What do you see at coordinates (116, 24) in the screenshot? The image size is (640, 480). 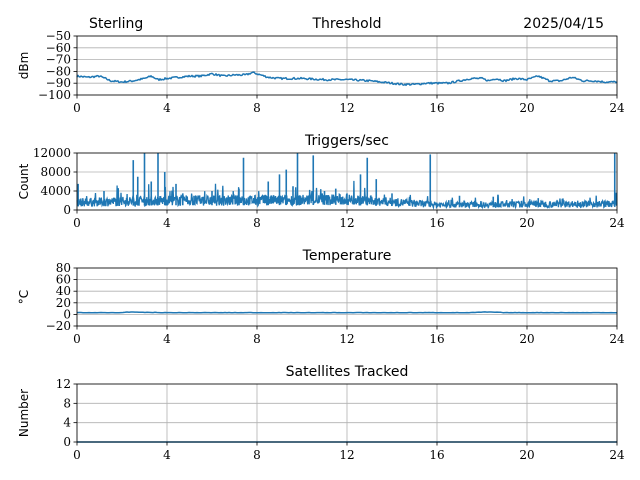 I see `station-label: Sterling` at bounding box center [116, 24].